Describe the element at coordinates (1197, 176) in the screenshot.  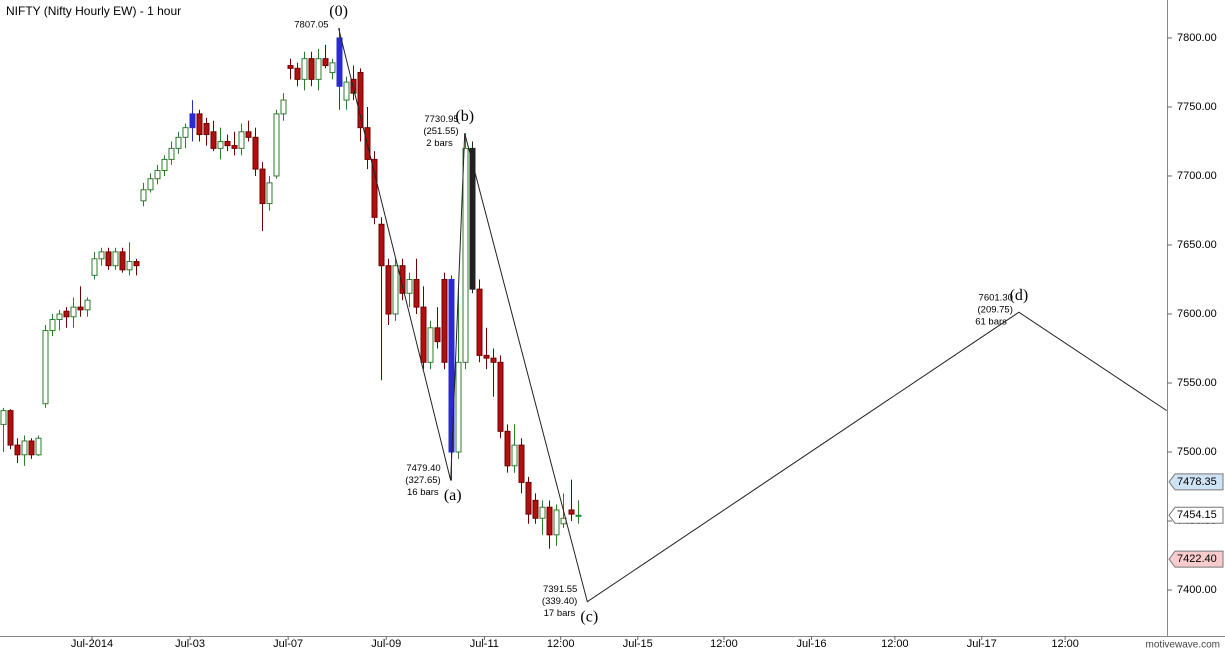
I see `y-tick-label: 7700.00` at that location.